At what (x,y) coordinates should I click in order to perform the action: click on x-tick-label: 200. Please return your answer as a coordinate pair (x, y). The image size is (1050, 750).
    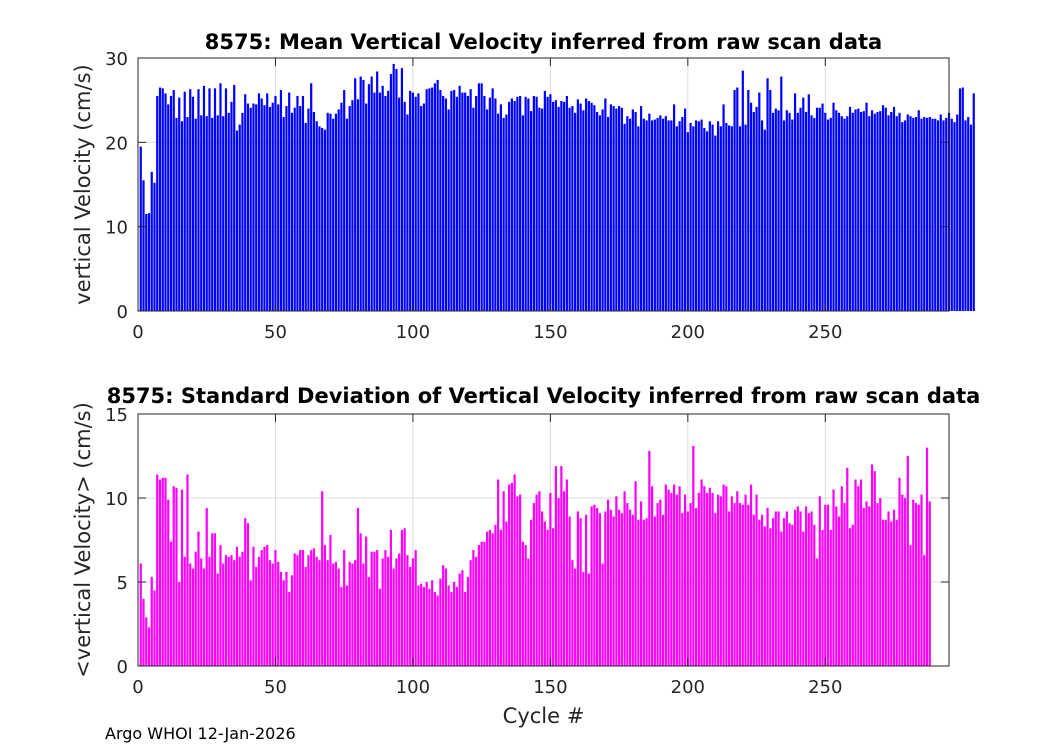
    Looking at the image, I should click on (688, 687).